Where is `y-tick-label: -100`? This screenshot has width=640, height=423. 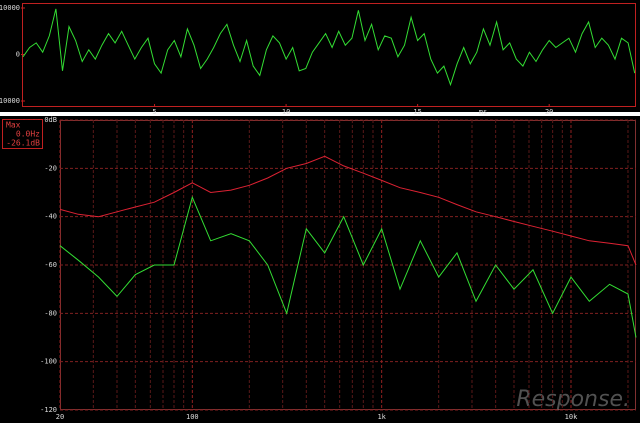
y-tick-label: -100 is located at coordinates (48, 362).